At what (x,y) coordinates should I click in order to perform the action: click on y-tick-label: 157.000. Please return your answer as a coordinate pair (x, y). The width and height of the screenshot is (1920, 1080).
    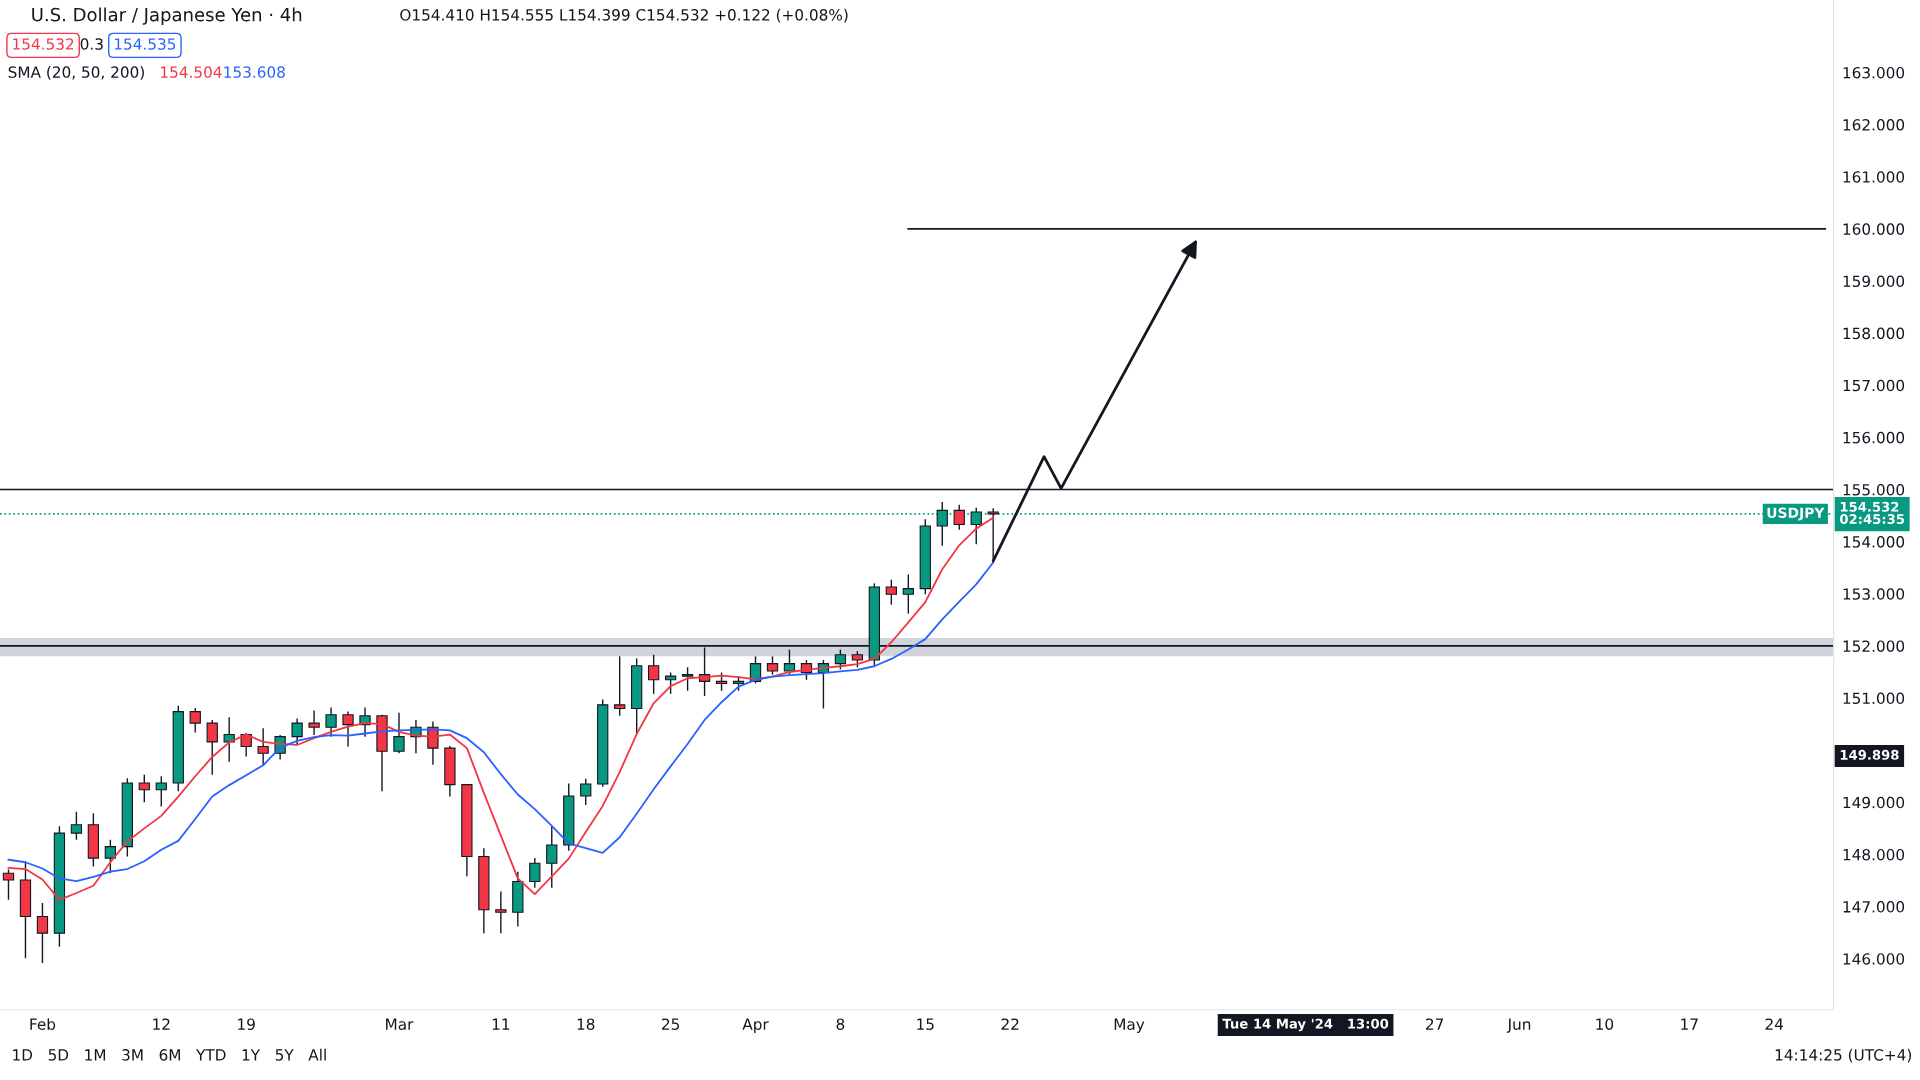
    Looking at the image, I should click on (1874, 385).